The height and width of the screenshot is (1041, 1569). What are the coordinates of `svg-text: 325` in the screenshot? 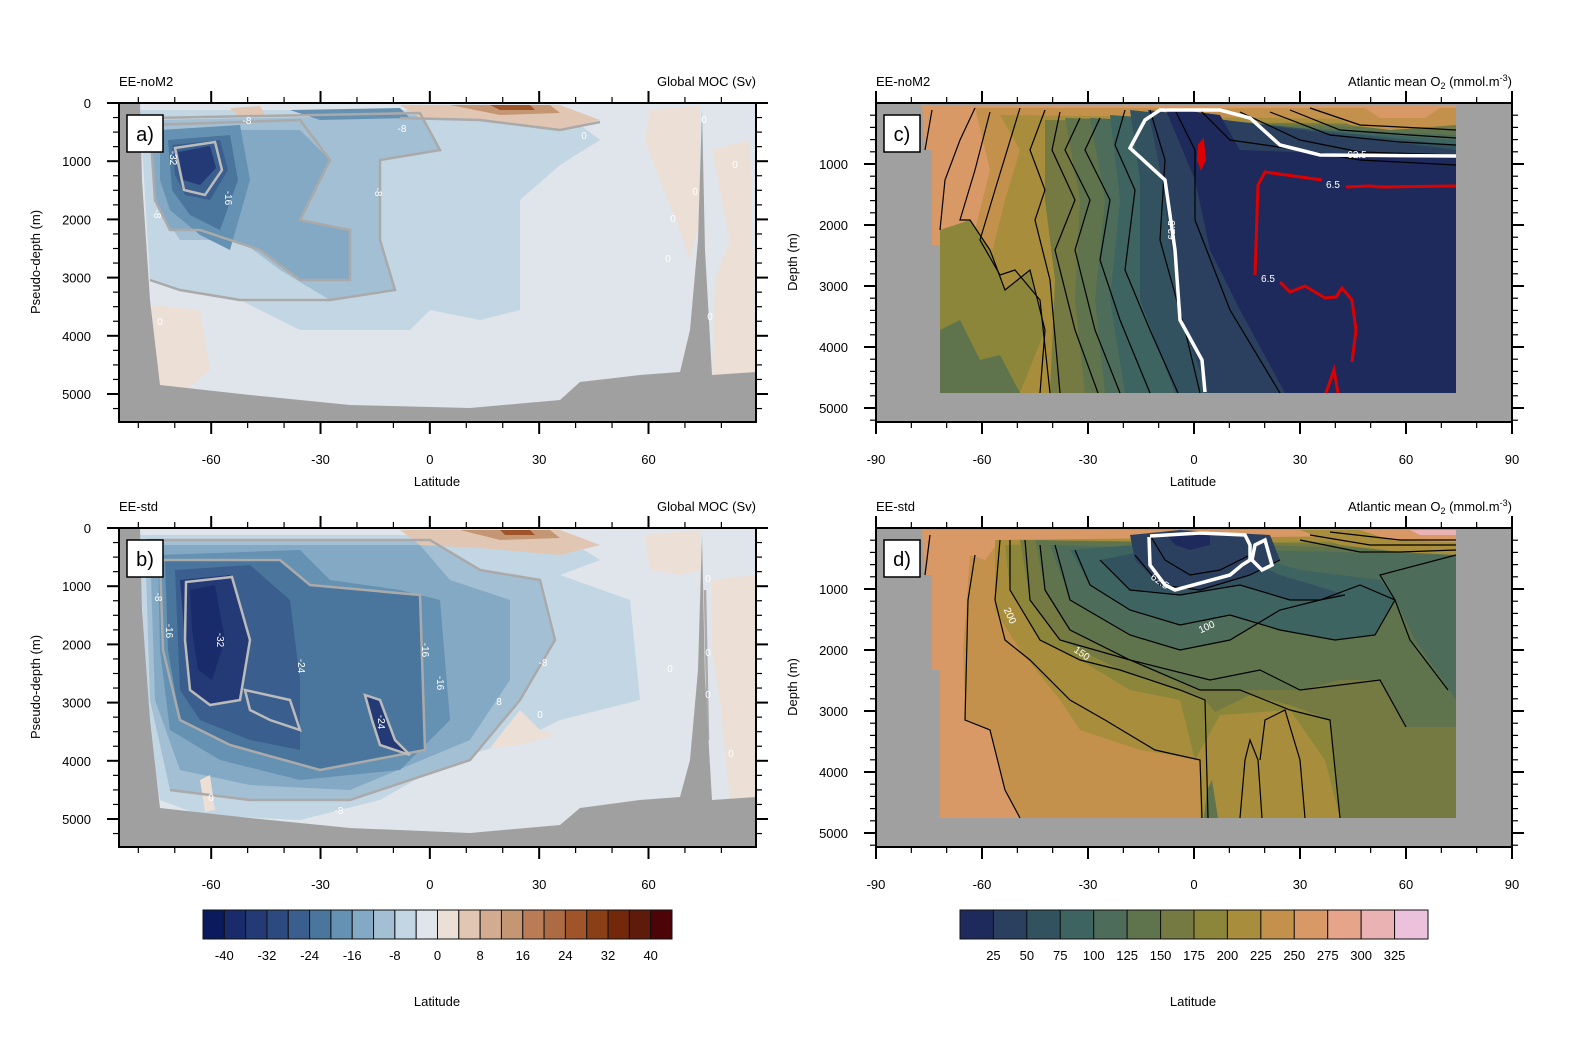 It's located at (1395, 955).